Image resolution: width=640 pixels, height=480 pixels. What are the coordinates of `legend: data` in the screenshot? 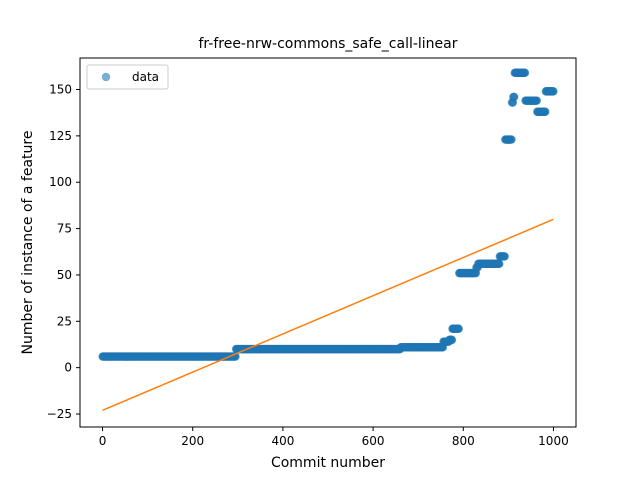 It's located at (127, 77).